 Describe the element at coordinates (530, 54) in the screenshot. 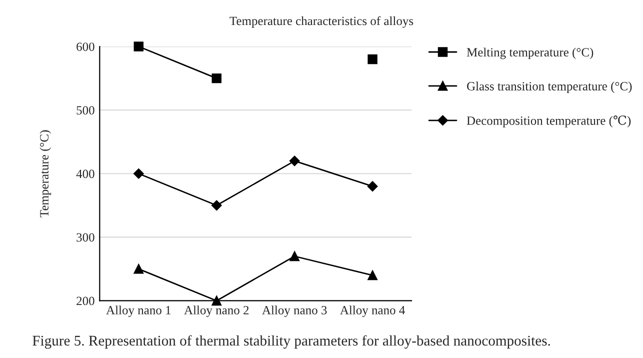

I see `legend-label: Melting temperature (°C)` at that location.